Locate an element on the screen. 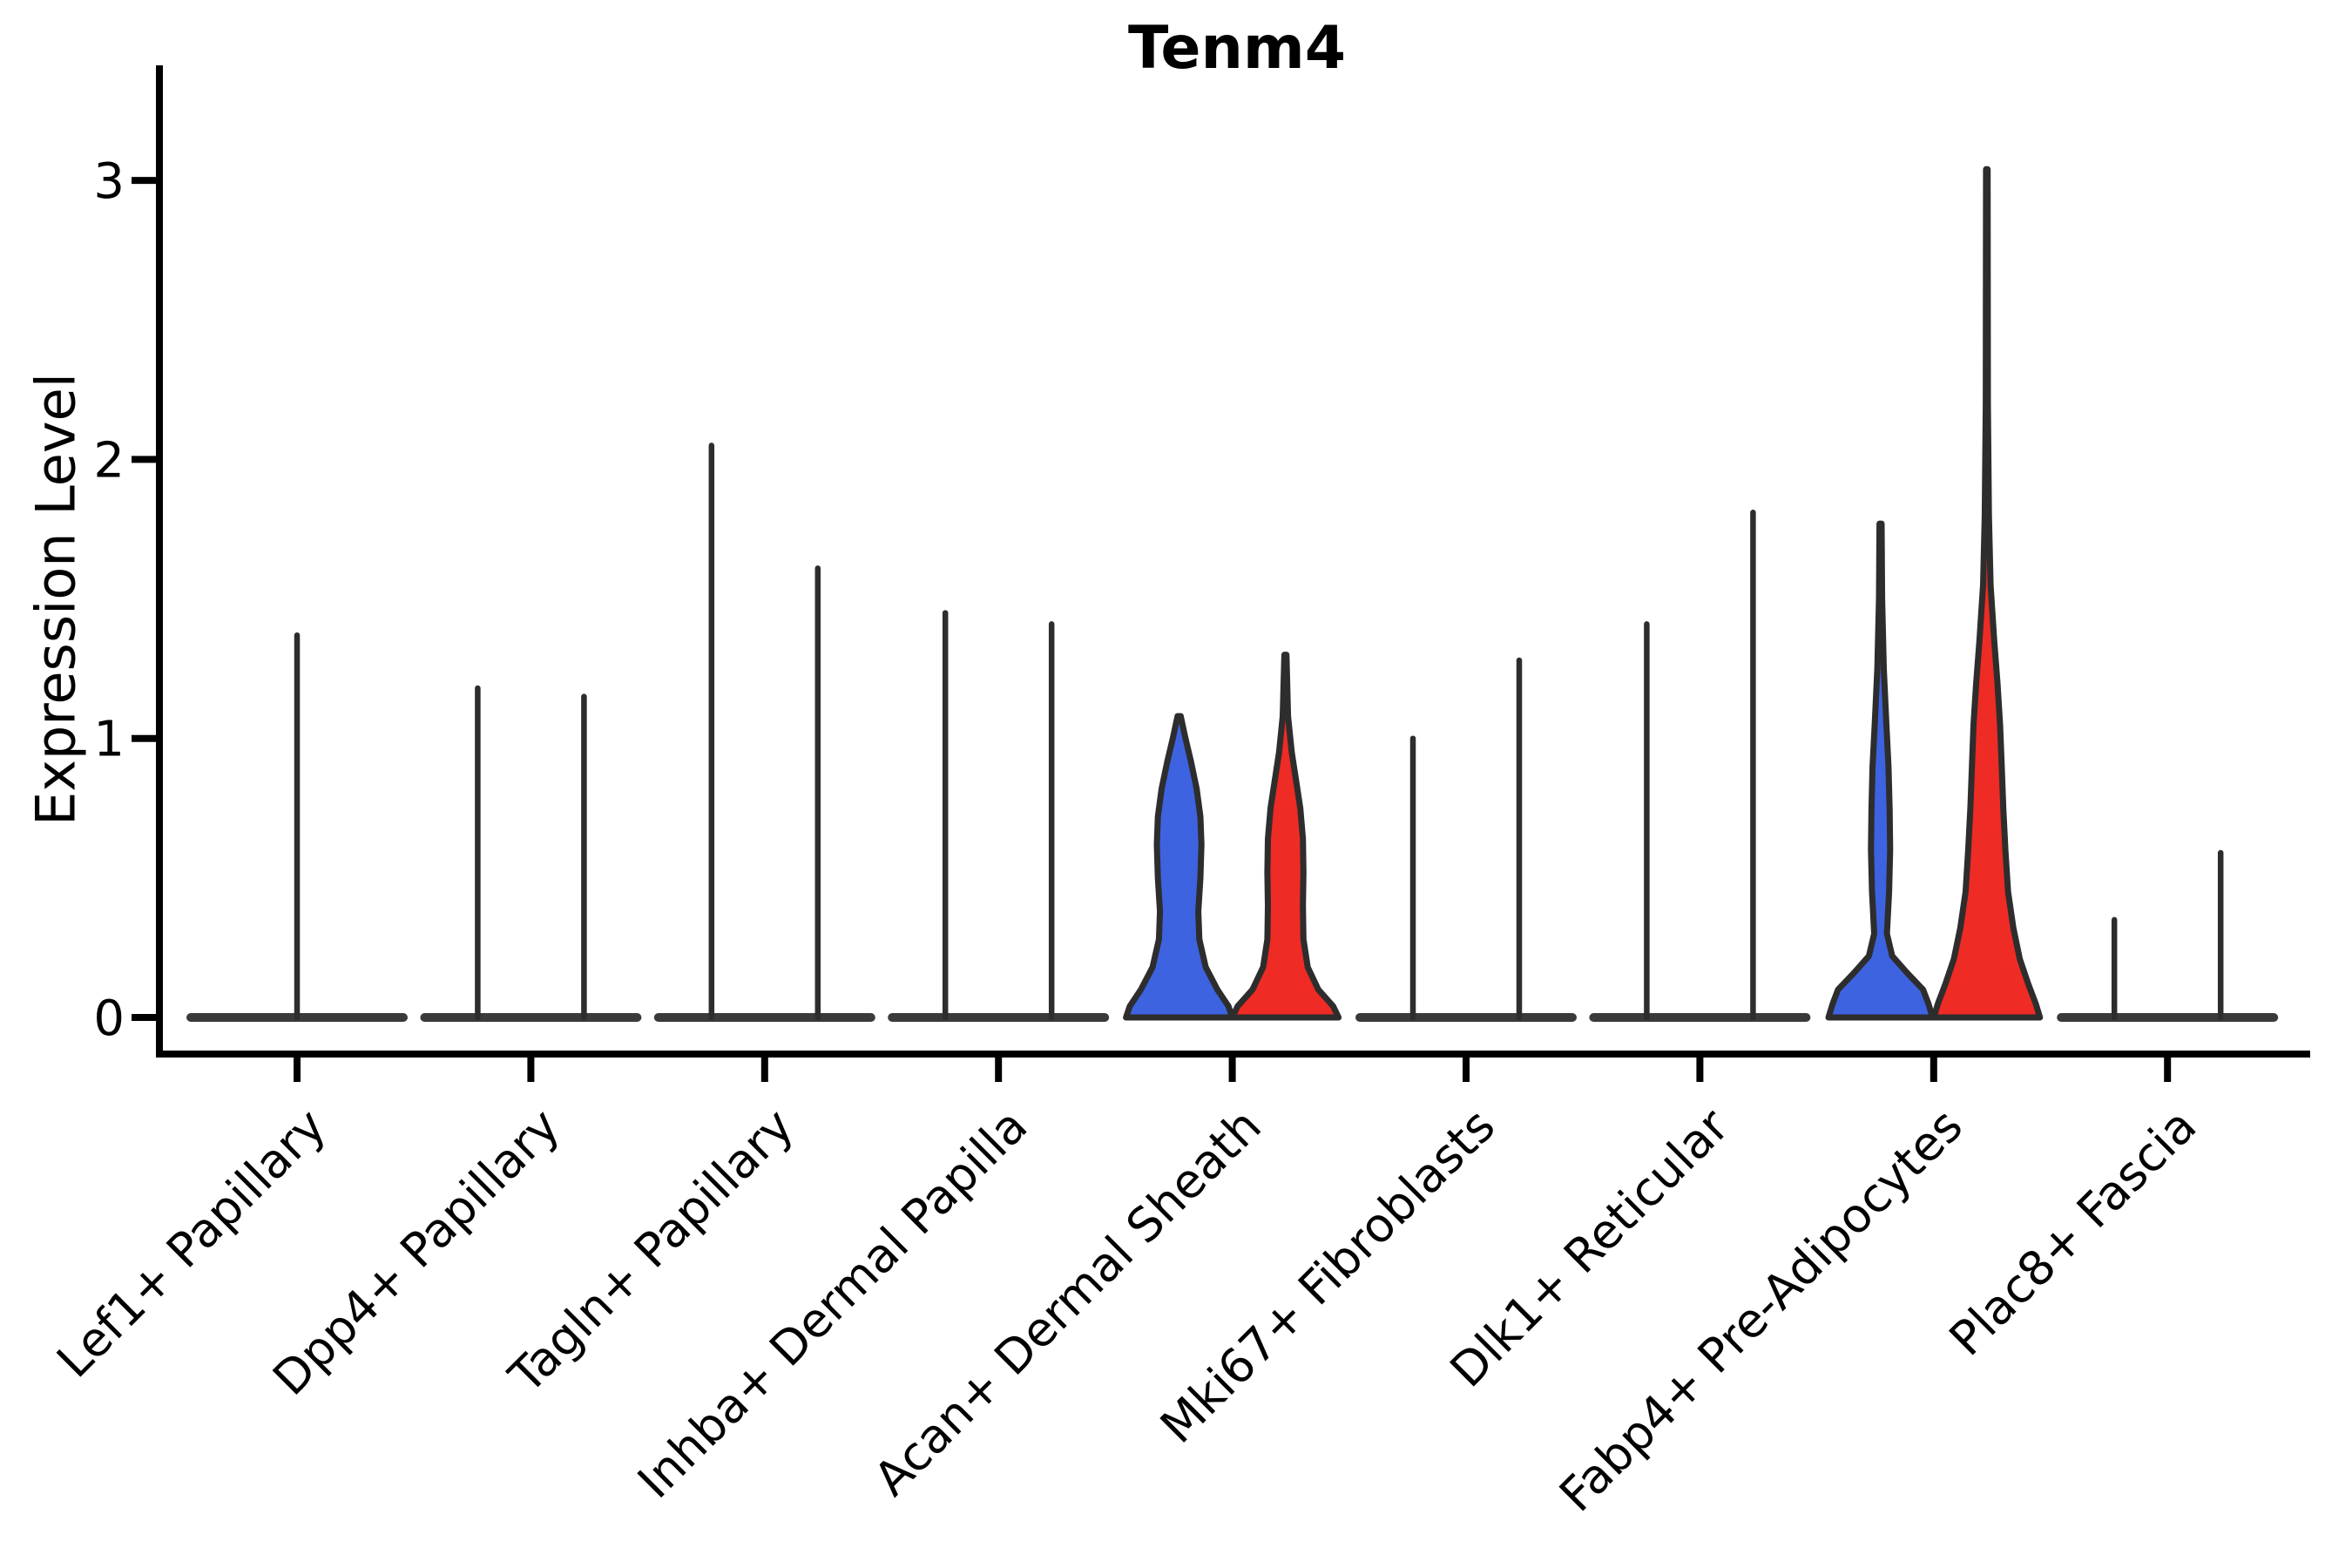 This screenshot has height=1568, width=2352. x-category-label: Inhba+ Dermal Papilla is located at coordinates (832, 1303).